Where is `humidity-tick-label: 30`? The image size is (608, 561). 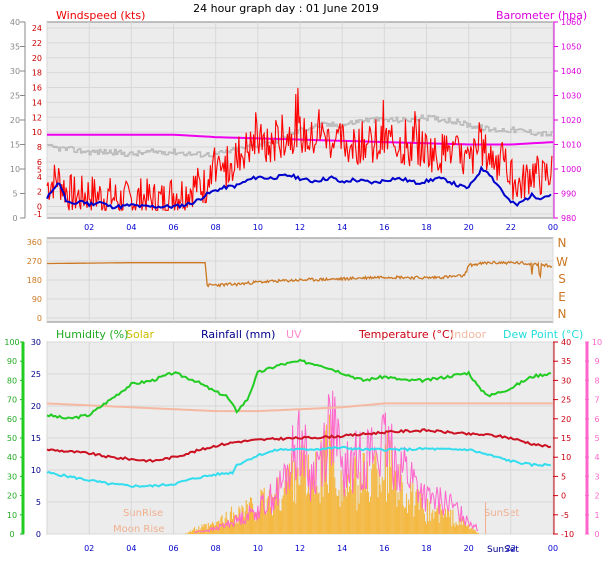 humidity-tick-label: 30 is located at coordinates (12, 476).